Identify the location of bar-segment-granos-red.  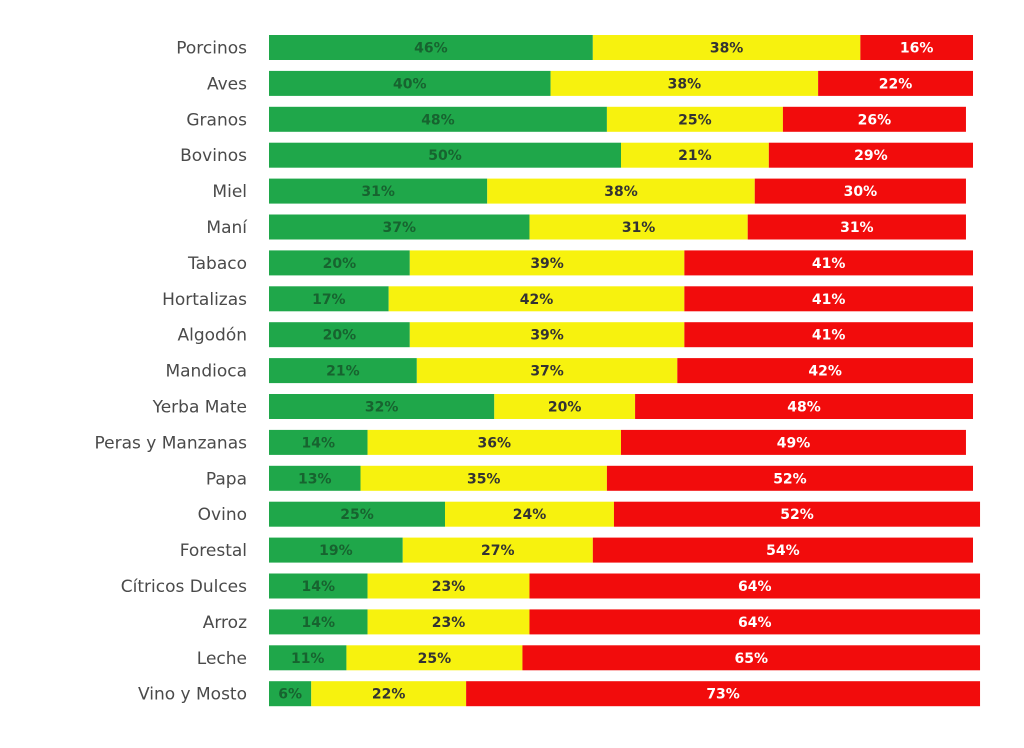
(874, 119).